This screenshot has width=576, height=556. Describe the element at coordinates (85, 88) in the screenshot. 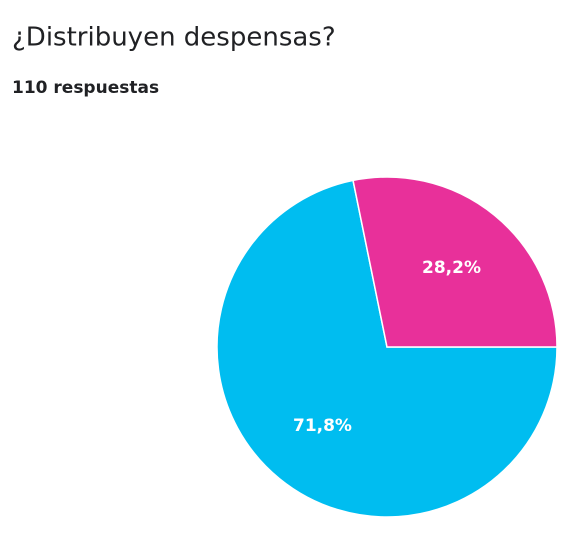

I see `chart-subtitle: 110 respuestas` at that location.